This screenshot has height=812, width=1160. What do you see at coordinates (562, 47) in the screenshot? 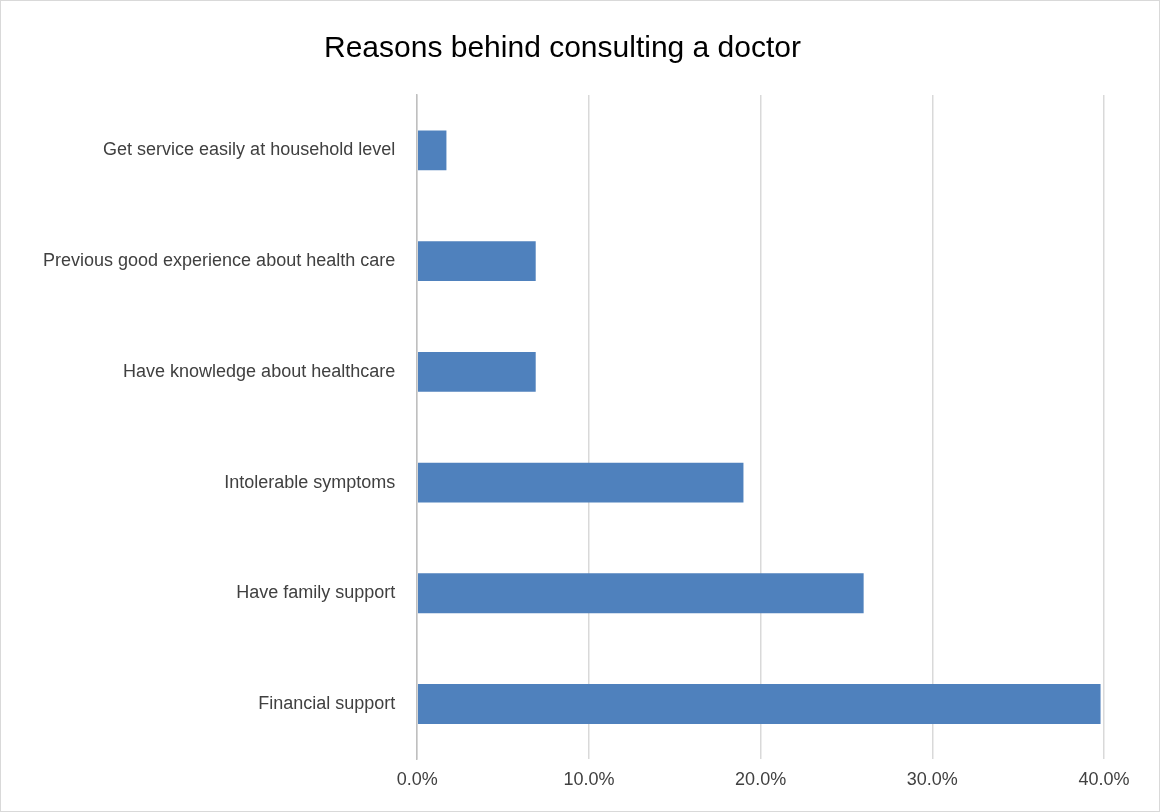
I see `chart-title: Reasons behind consulting a doctor` at bounding box center [562, 47].